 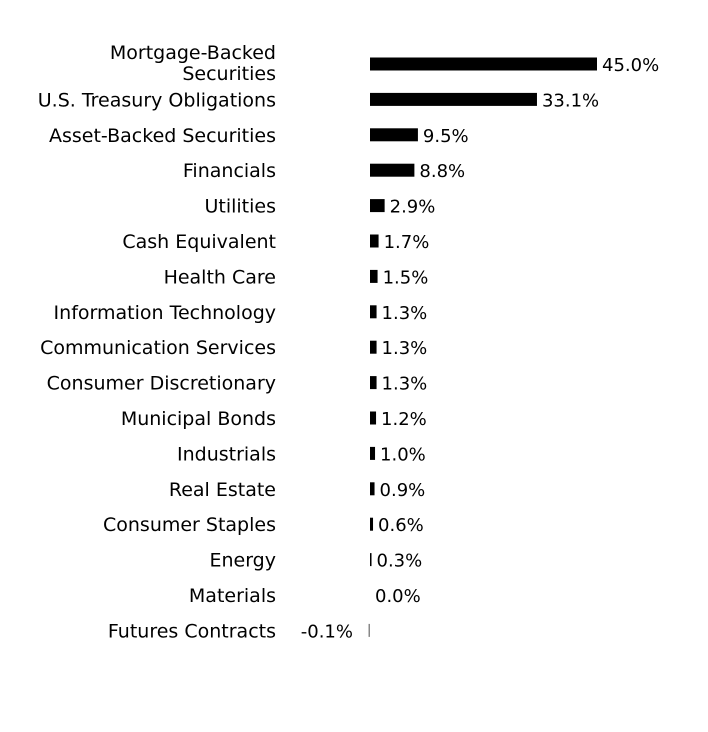 What do you see at coordinates (373, 383) in the screenshot?
I see `bar-consumer-discretionary` at bounding box center [373, 383].